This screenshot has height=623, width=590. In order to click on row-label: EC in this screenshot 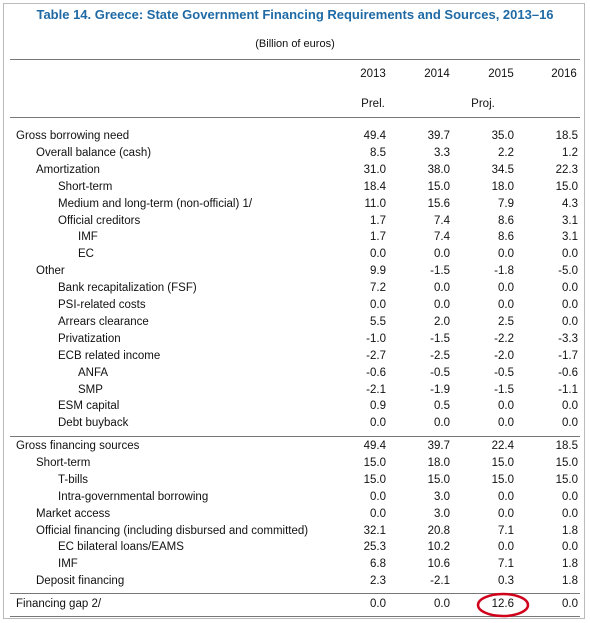, I will do `click(86, 254)`.